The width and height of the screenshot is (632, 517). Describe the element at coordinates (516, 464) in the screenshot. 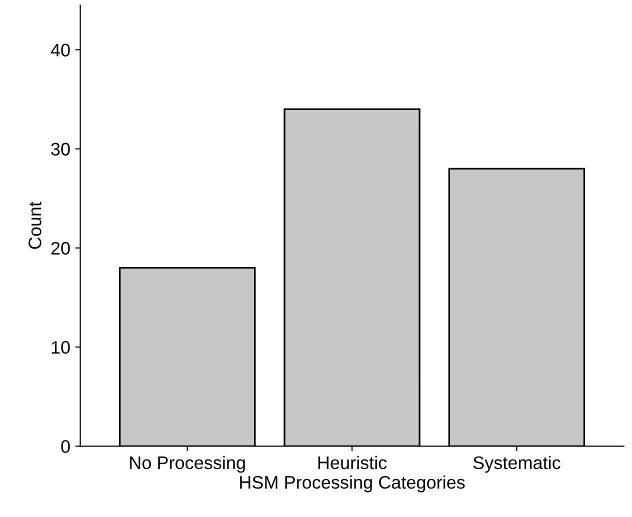

I see `x-tick-label: Systematic` at that location.